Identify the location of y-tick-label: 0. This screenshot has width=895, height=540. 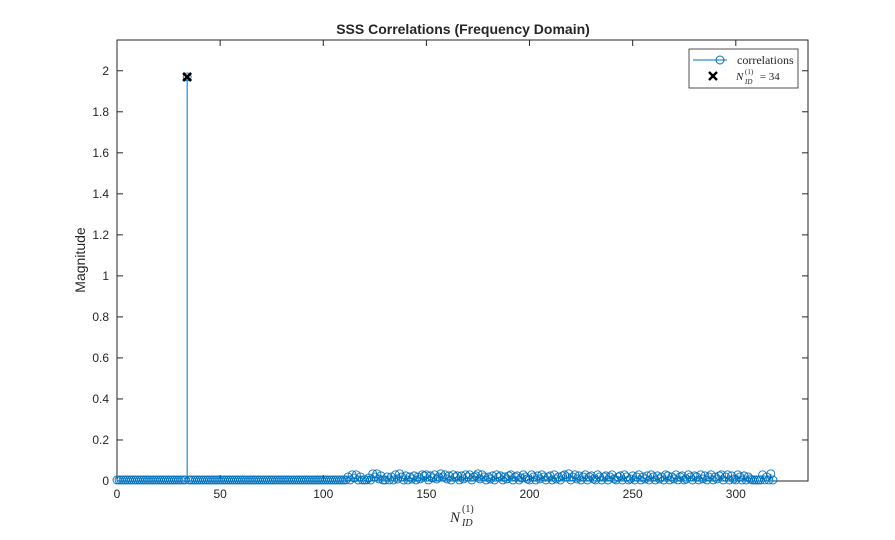
(105, 481).